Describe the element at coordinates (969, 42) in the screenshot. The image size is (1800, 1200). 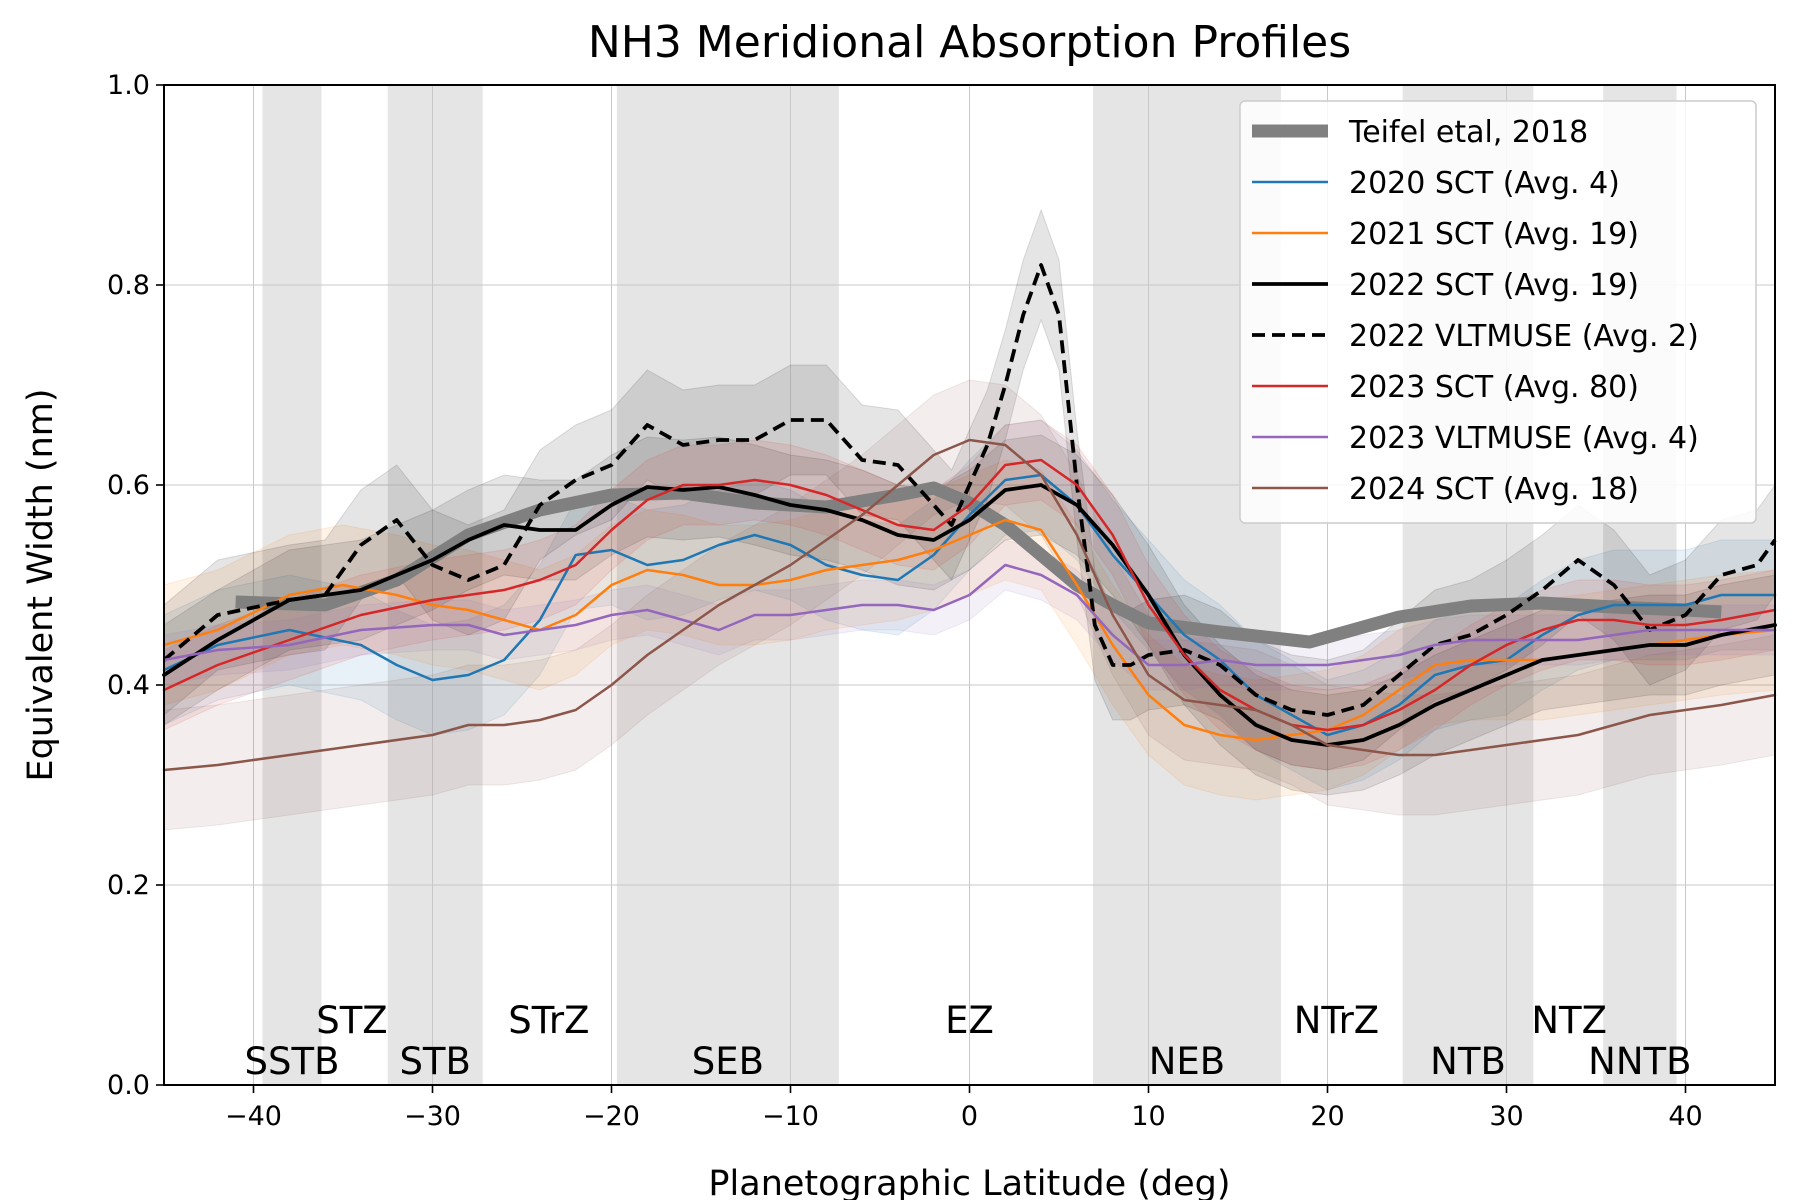
I see `chart-title: NH3 Meridional Absorption Profiles` at that location.